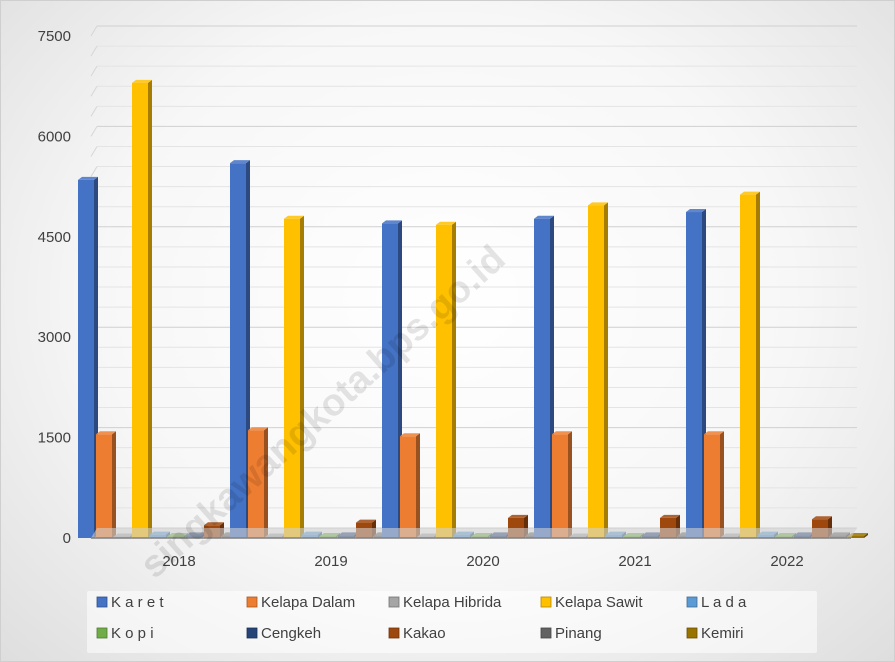 The width and height of the screenshot is (895, 662). I want to click on x-tick-label: 2018, so click(178, 561).